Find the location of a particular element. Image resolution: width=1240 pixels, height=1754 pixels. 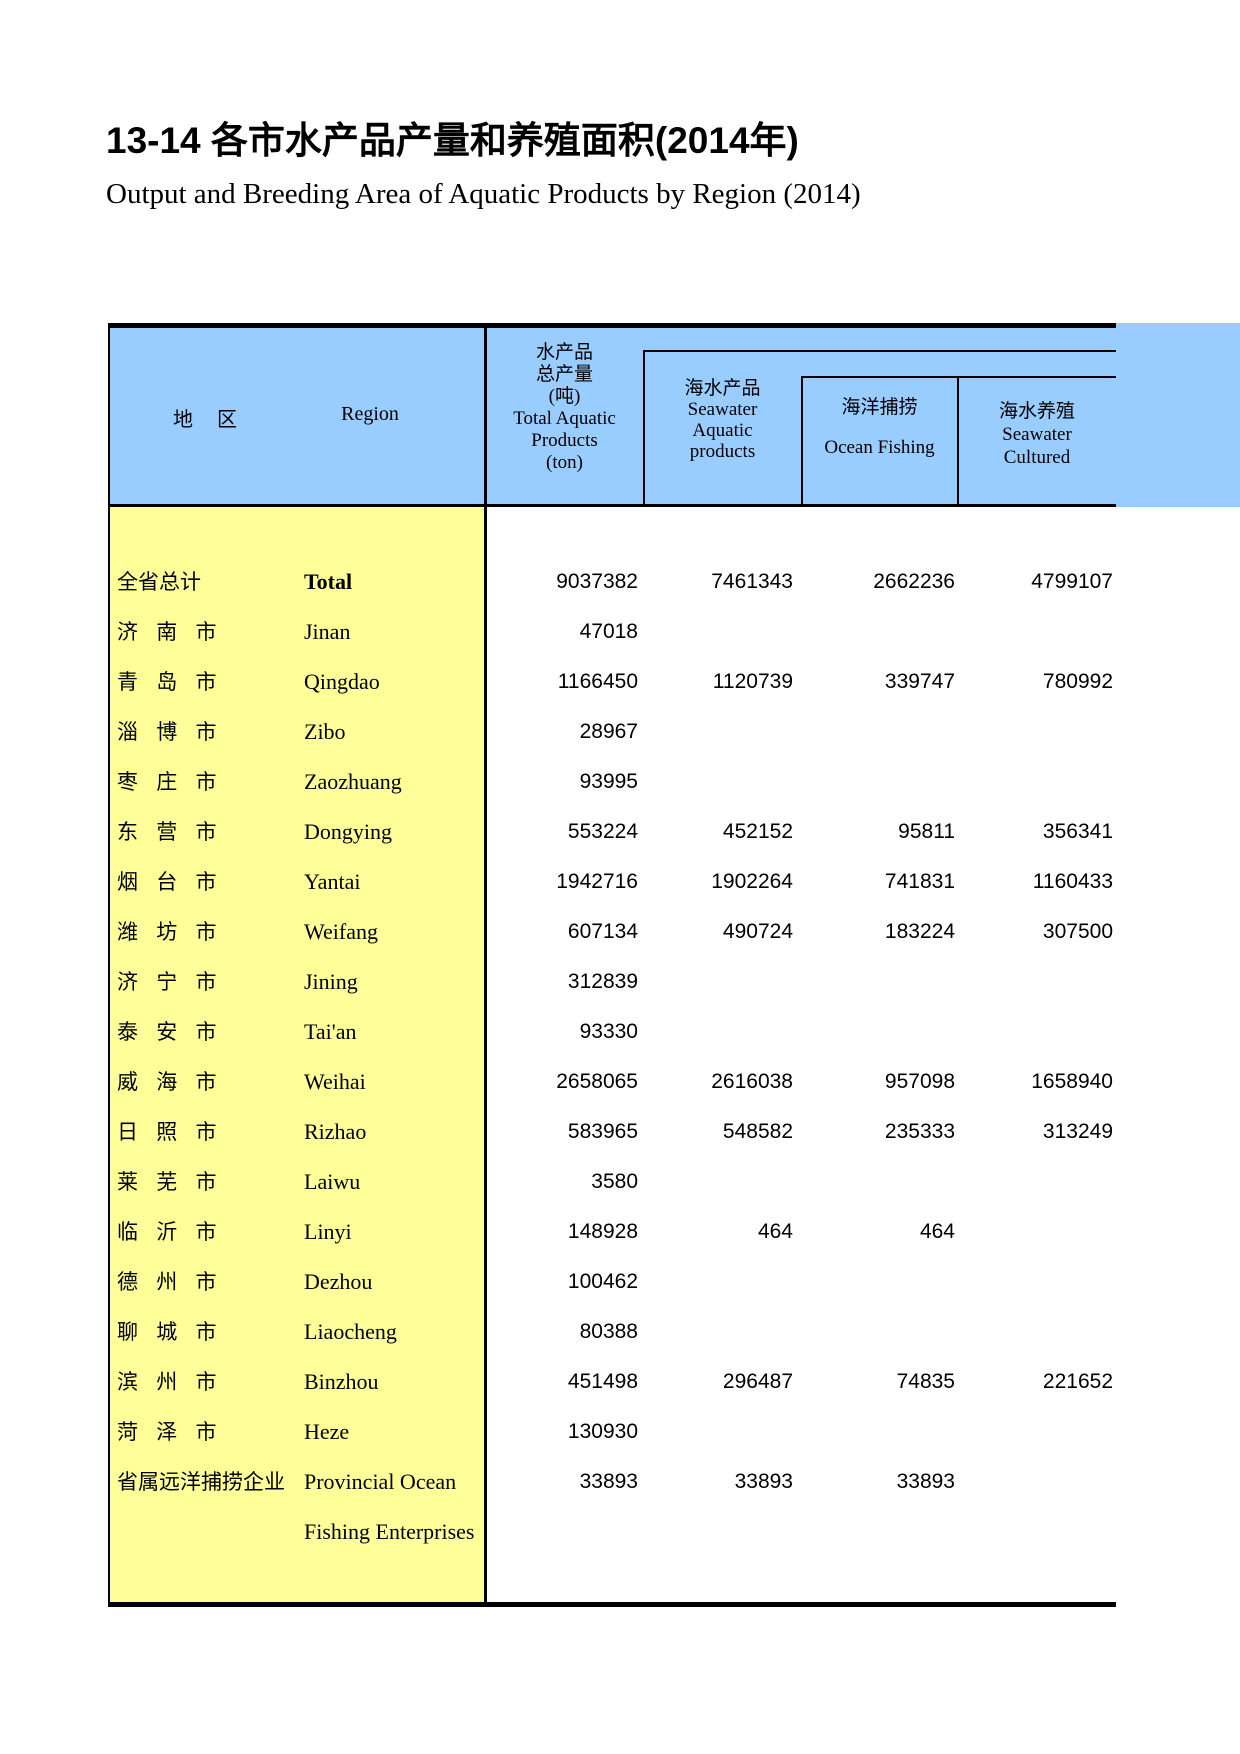

cell-total-aquatic: 607134 is located at coordinates (602, 931).